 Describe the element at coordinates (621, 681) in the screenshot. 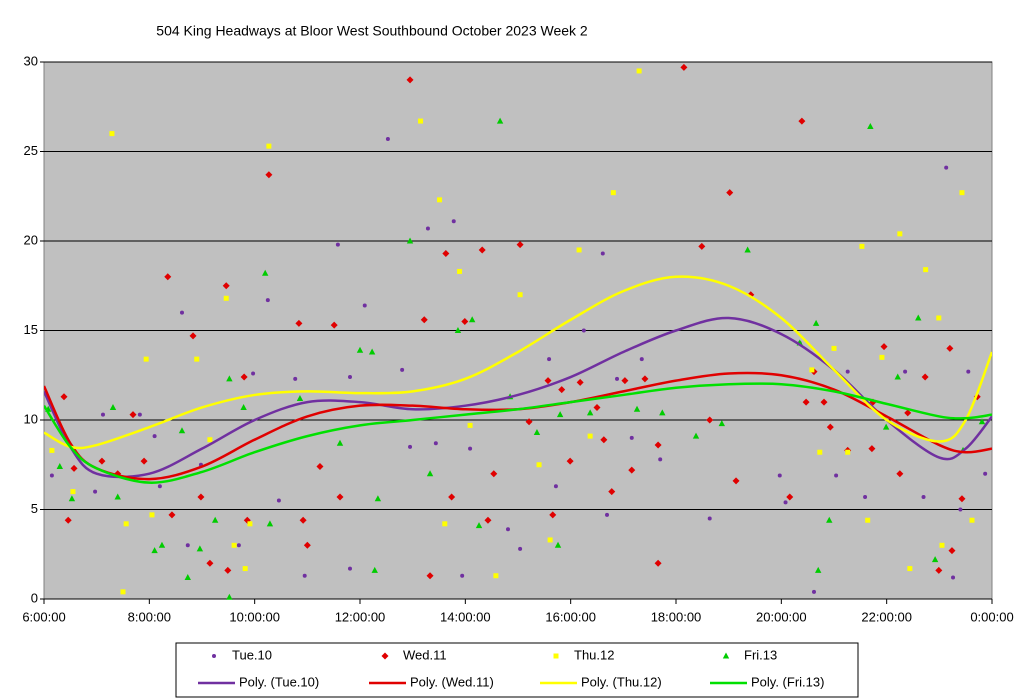

I see `legend-label: Poly. (Thu.12)` at that location.